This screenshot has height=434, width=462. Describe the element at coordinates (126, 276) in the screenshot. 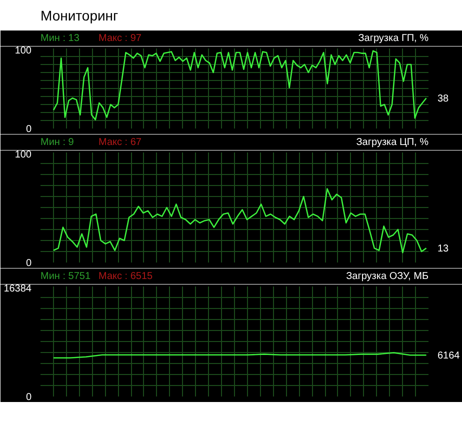

I see `text: Макс : 6515` at that location.